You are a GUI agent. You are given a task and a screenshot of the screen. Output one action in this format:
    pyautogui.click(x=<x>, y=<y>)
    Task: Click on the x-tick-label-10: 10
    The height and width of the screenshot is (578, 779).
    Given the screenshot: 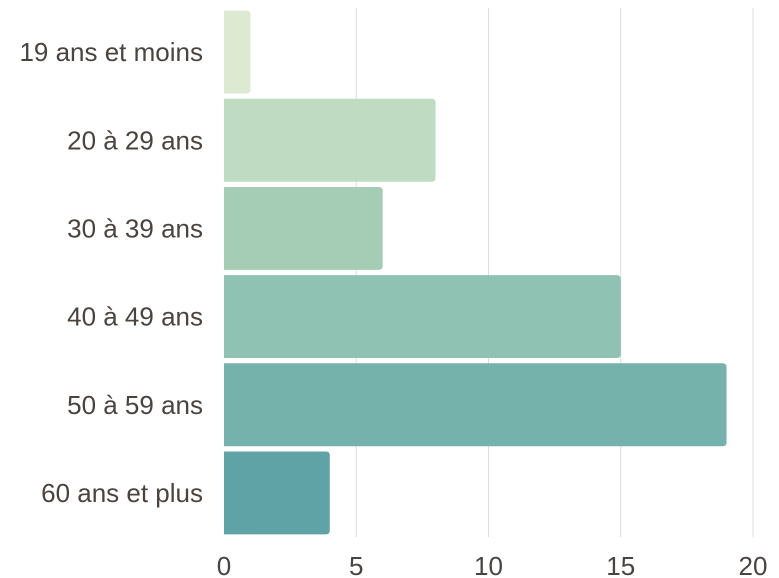 What is the action you would take?
    pyautogui.click(x=488, y=564)
    